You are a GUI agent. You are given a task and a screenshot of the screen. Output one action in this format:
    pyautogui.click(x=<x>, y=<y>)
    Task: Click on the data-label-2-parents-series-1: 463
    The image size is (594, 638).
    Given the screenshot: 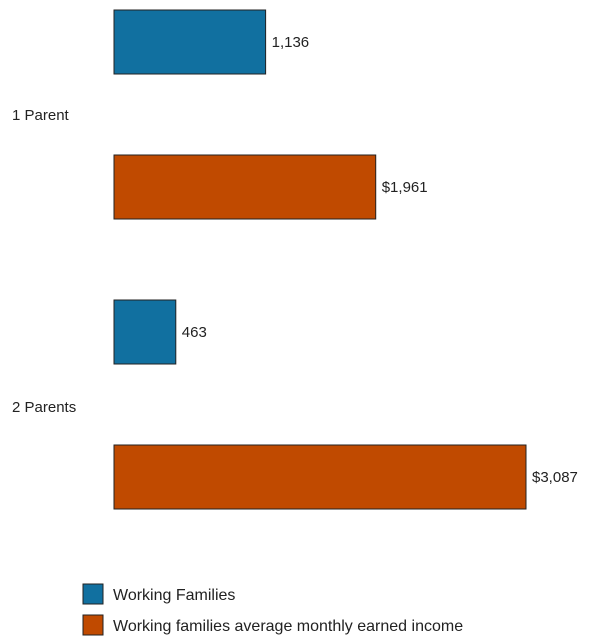 What is the action you would take?
    pyautogui.click(x=194, y=332)
    